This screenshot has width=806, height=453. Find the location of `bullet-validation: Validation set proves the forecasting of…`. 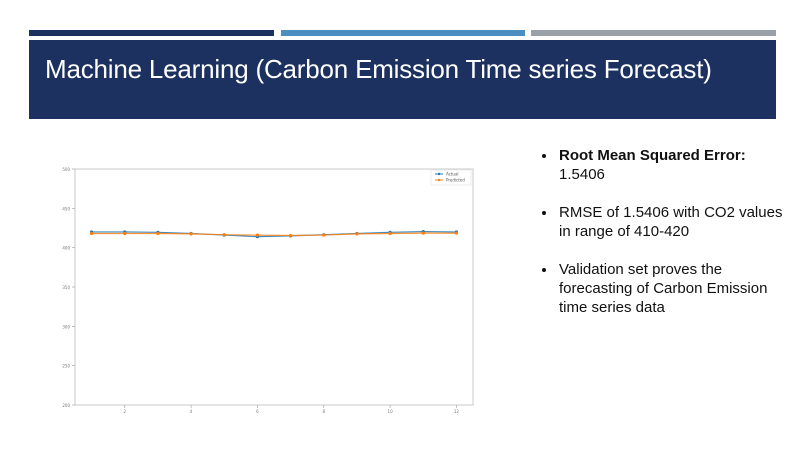

bullet-validation: Validation set proves the forecasting of… is located at coordinates (665, 288).